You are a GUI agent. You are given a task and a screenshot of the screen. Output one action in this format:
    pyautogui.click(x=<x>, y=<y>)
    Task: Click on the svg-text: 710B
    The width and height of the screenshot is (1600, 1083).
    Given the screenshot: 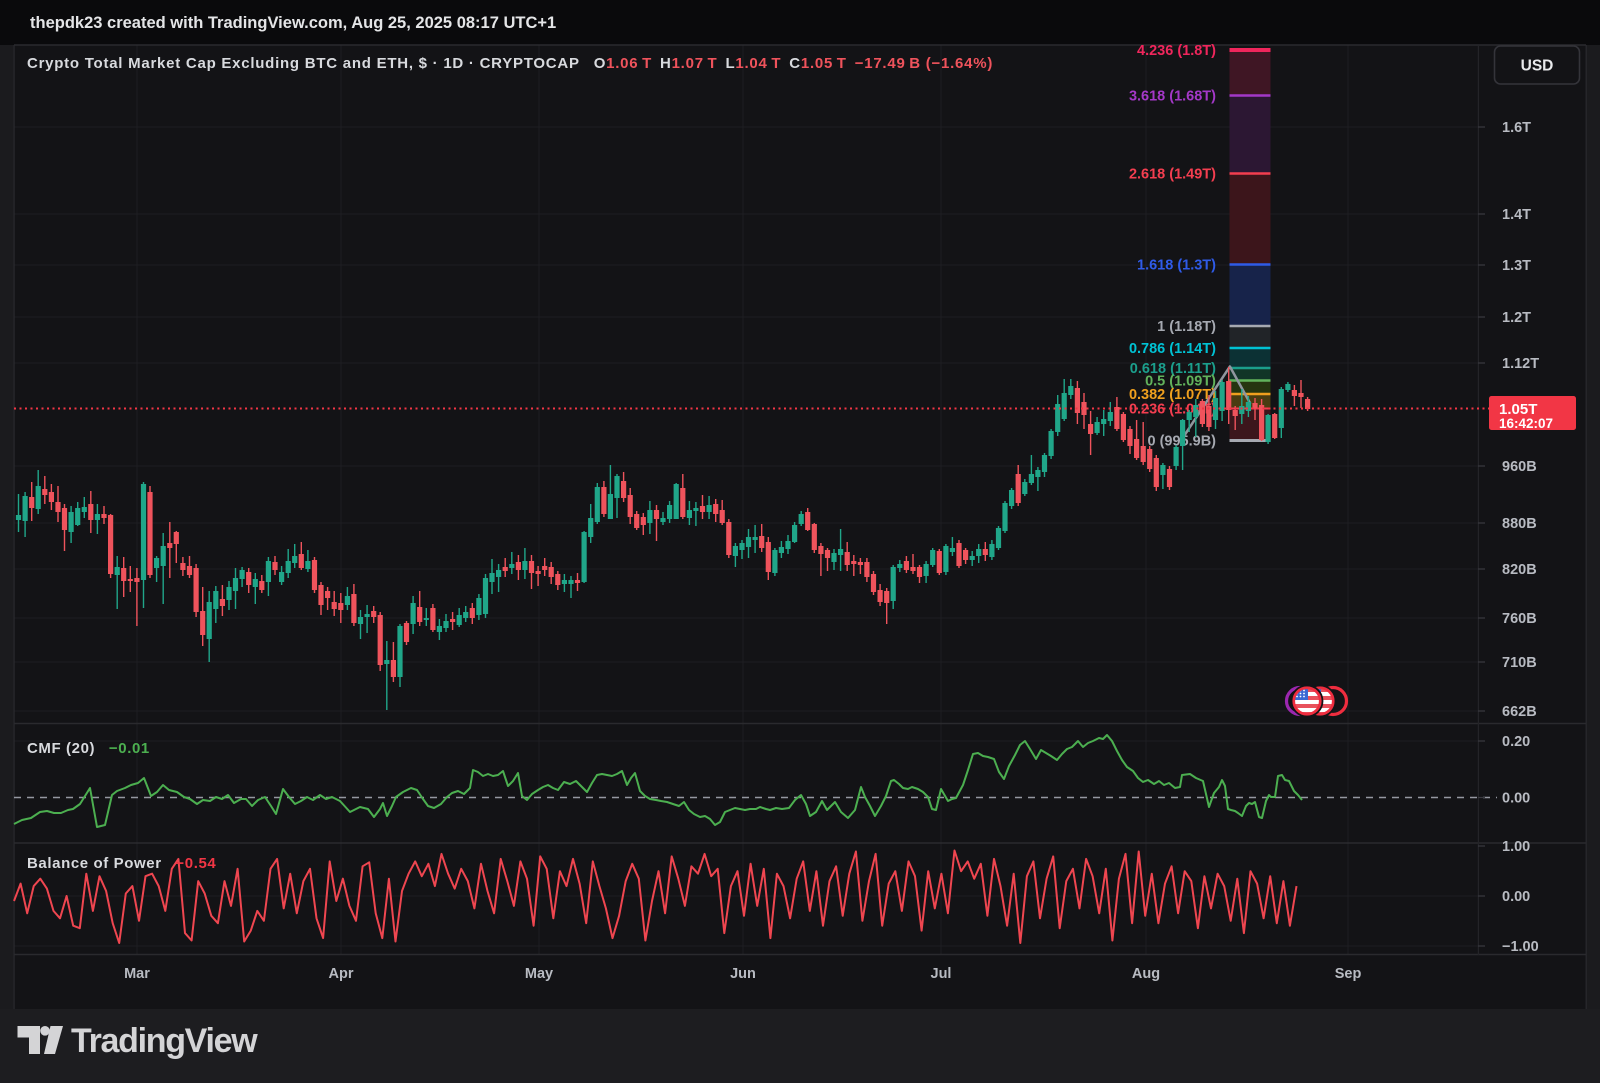 What is the action you would take?
    pyautogui.click(x=1519, y=663)
    